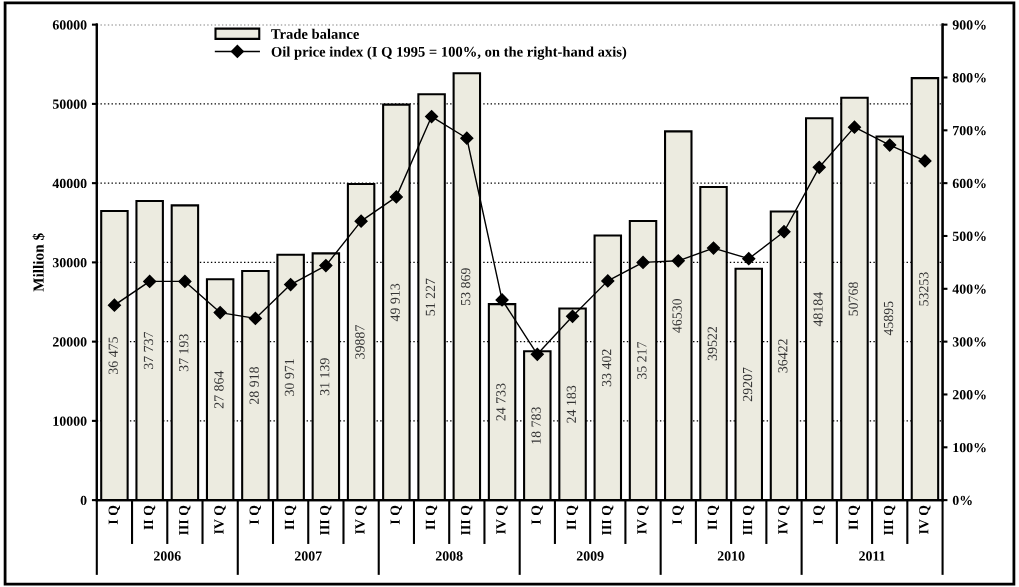 The image size is (1019, 587). Describe the element at coordinates (888, 318) in the screenshot. I see `data-label: 45895` at that location.